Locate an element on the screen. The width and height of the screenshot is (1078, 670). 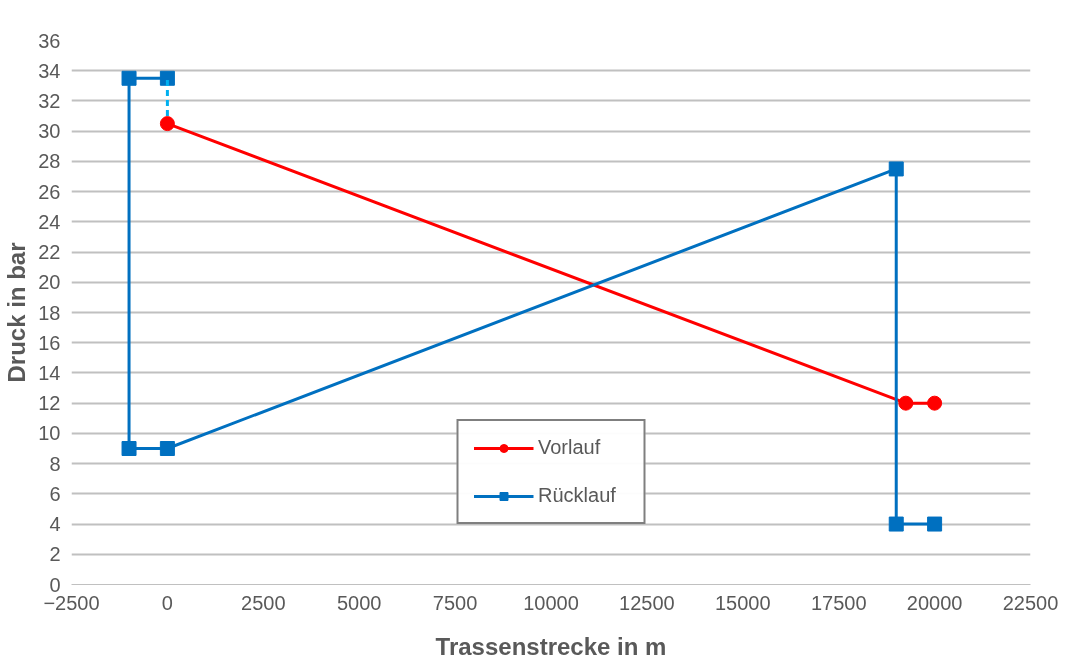
x-tick-label: 15000 is located at coordinates (742, 602).